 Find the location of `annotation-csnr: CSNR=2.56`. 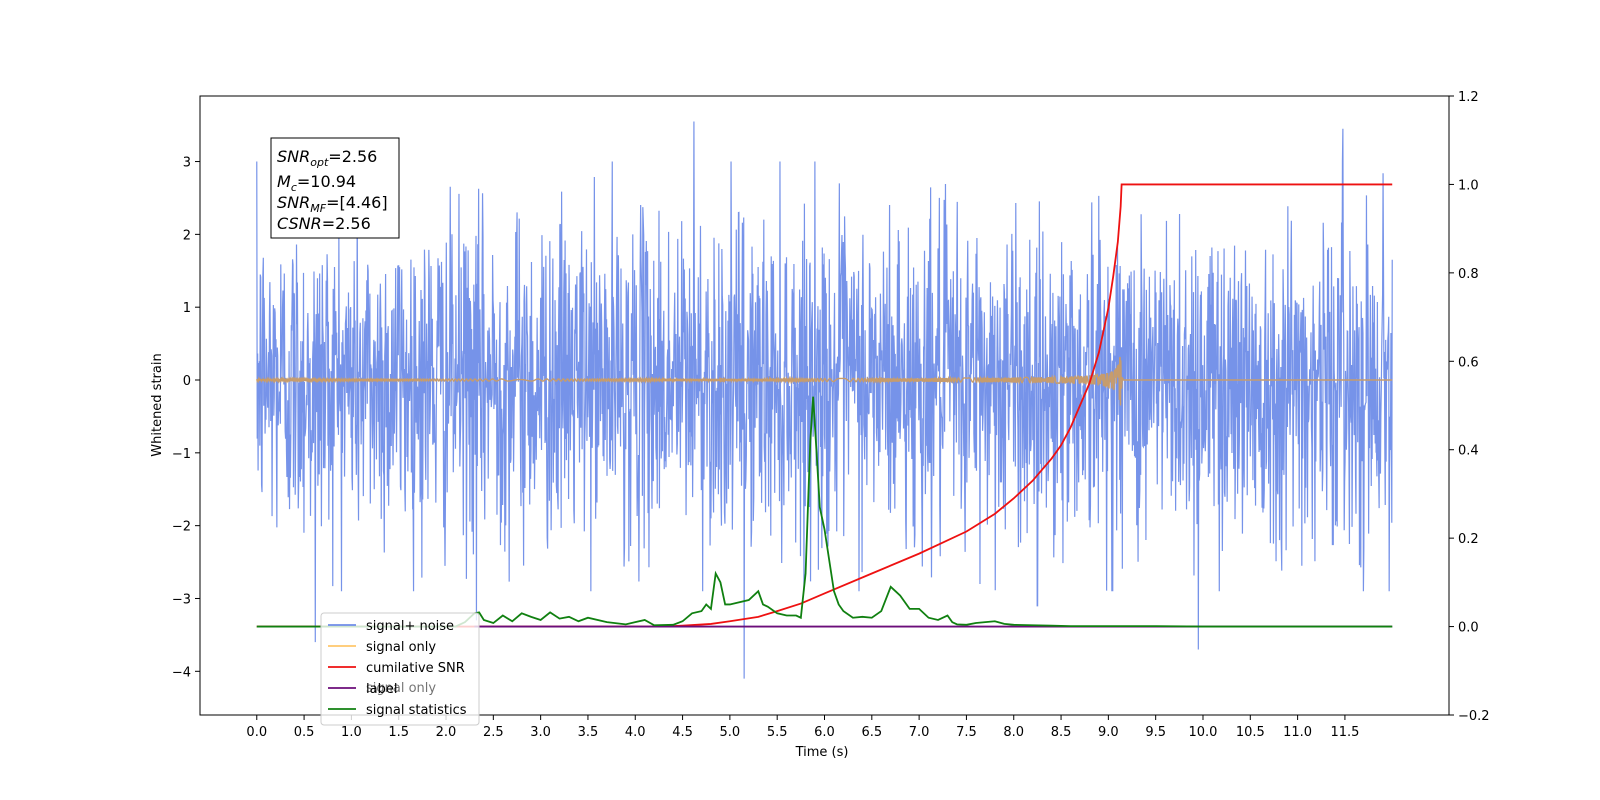

annotation-csnr: CSNR=2.56 is located at coordinates (324, 223).